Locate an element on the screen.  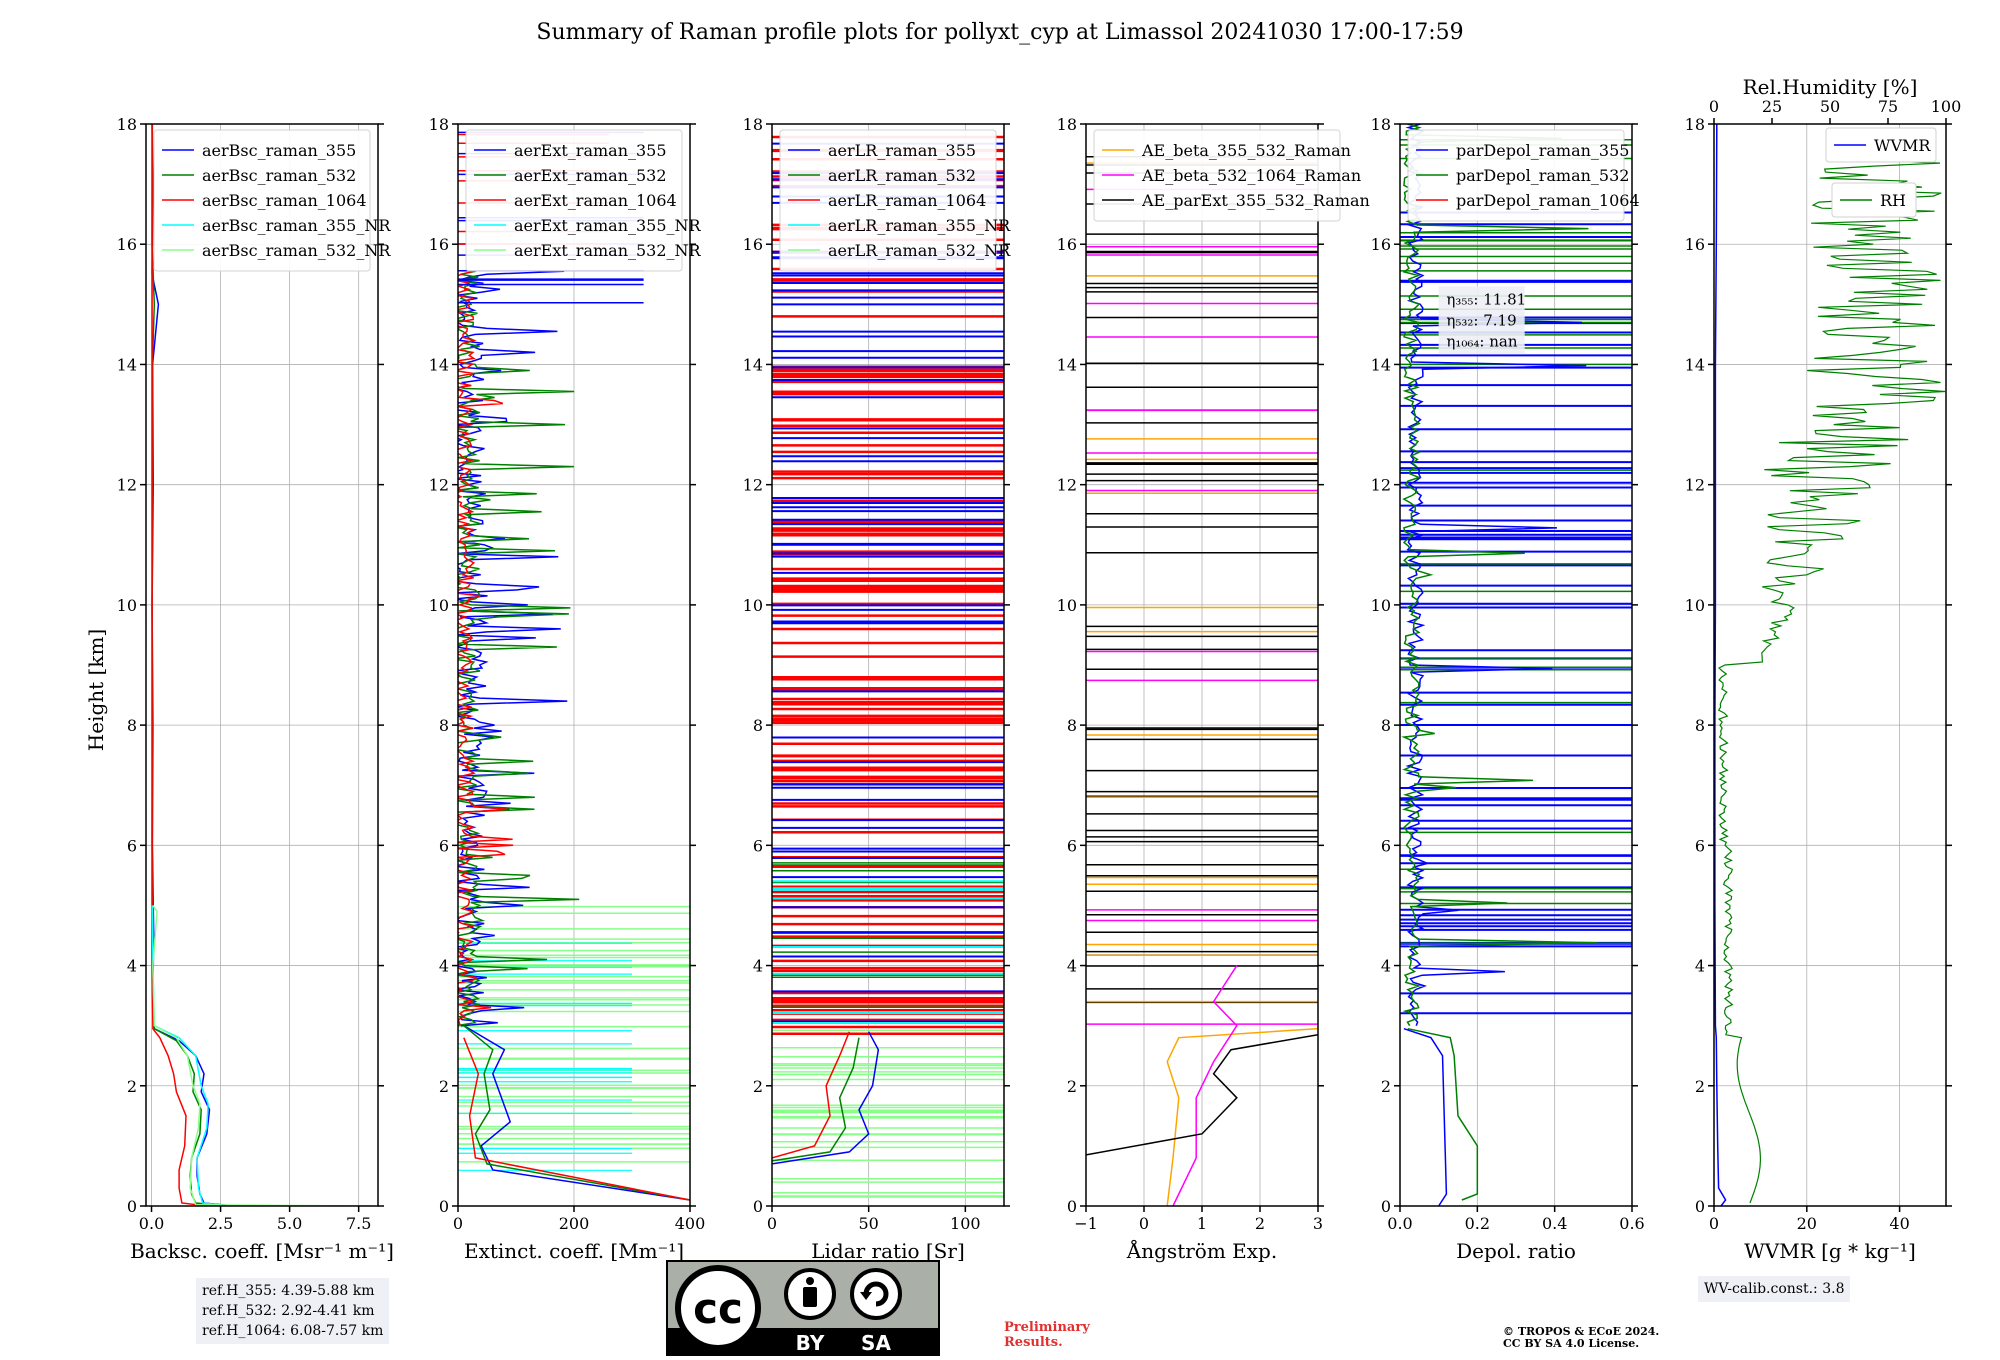
legend-label: aerLR_raman_532_NR is located at coordinates (919, 250).